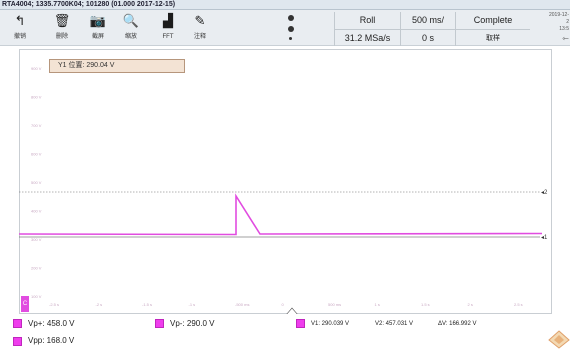 The image size is (570, 349). I want to click on x-tick-label: -1.5 s, so click(147, 304).